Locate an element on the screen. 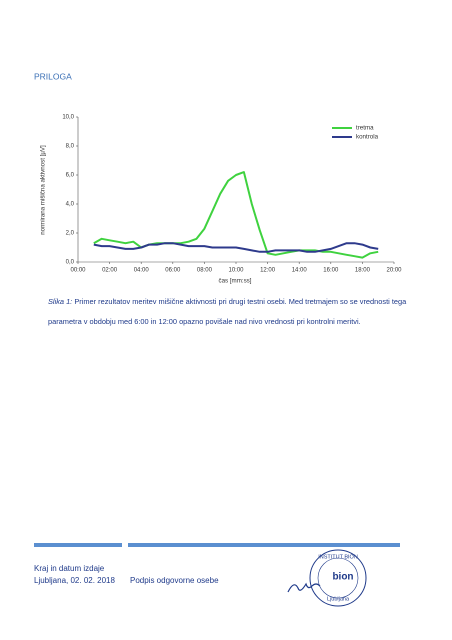 This screenshot has width=452, height=640. y-tick-label: 10,0 is located at coordinates (68, 118).